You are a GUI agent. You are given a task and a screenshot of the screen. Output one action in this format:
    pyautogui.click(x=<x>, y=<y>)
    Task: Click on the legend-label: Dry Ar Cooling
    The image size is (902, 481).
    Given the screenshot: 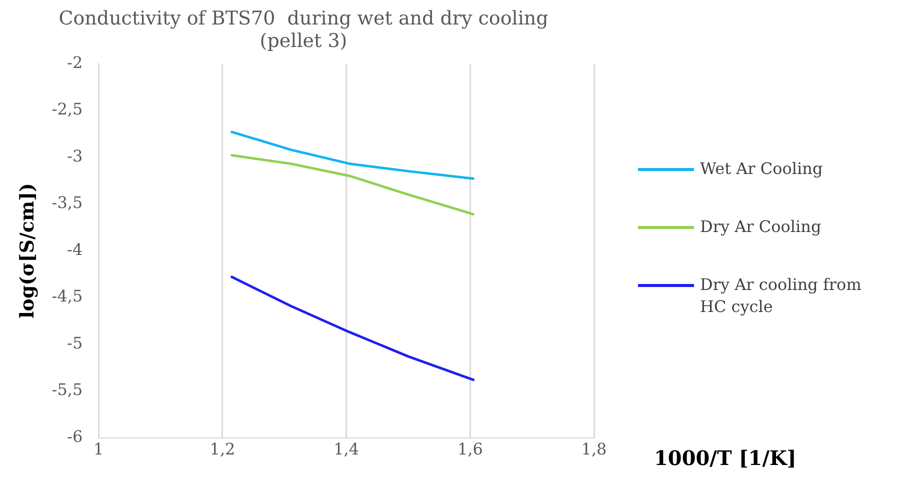 What is the action you would take?
    pyautogui.click(x=761, y=227)
    